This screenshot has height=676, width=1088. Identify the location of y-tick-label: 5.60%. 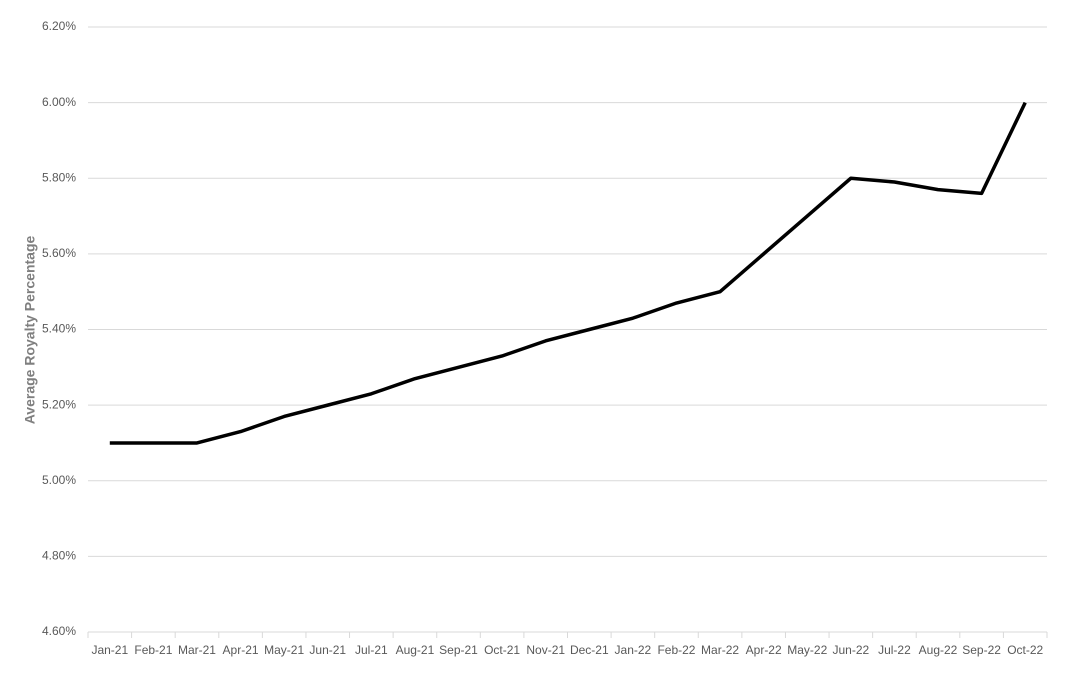
(59, 253).